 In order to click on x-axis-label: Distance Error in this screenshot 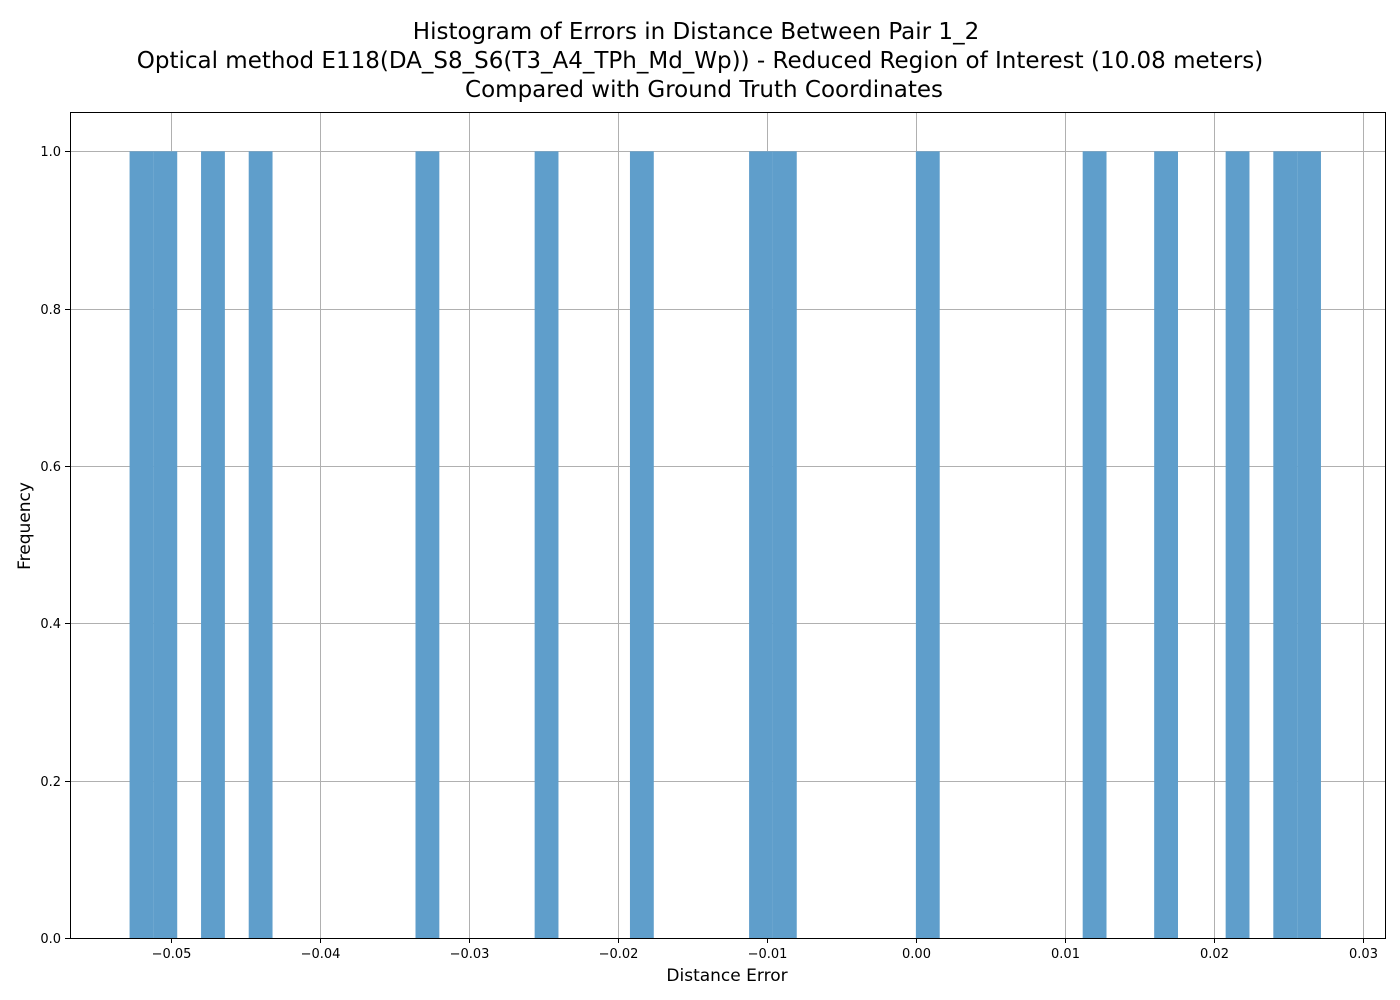, I will do `click(726, 976)`.